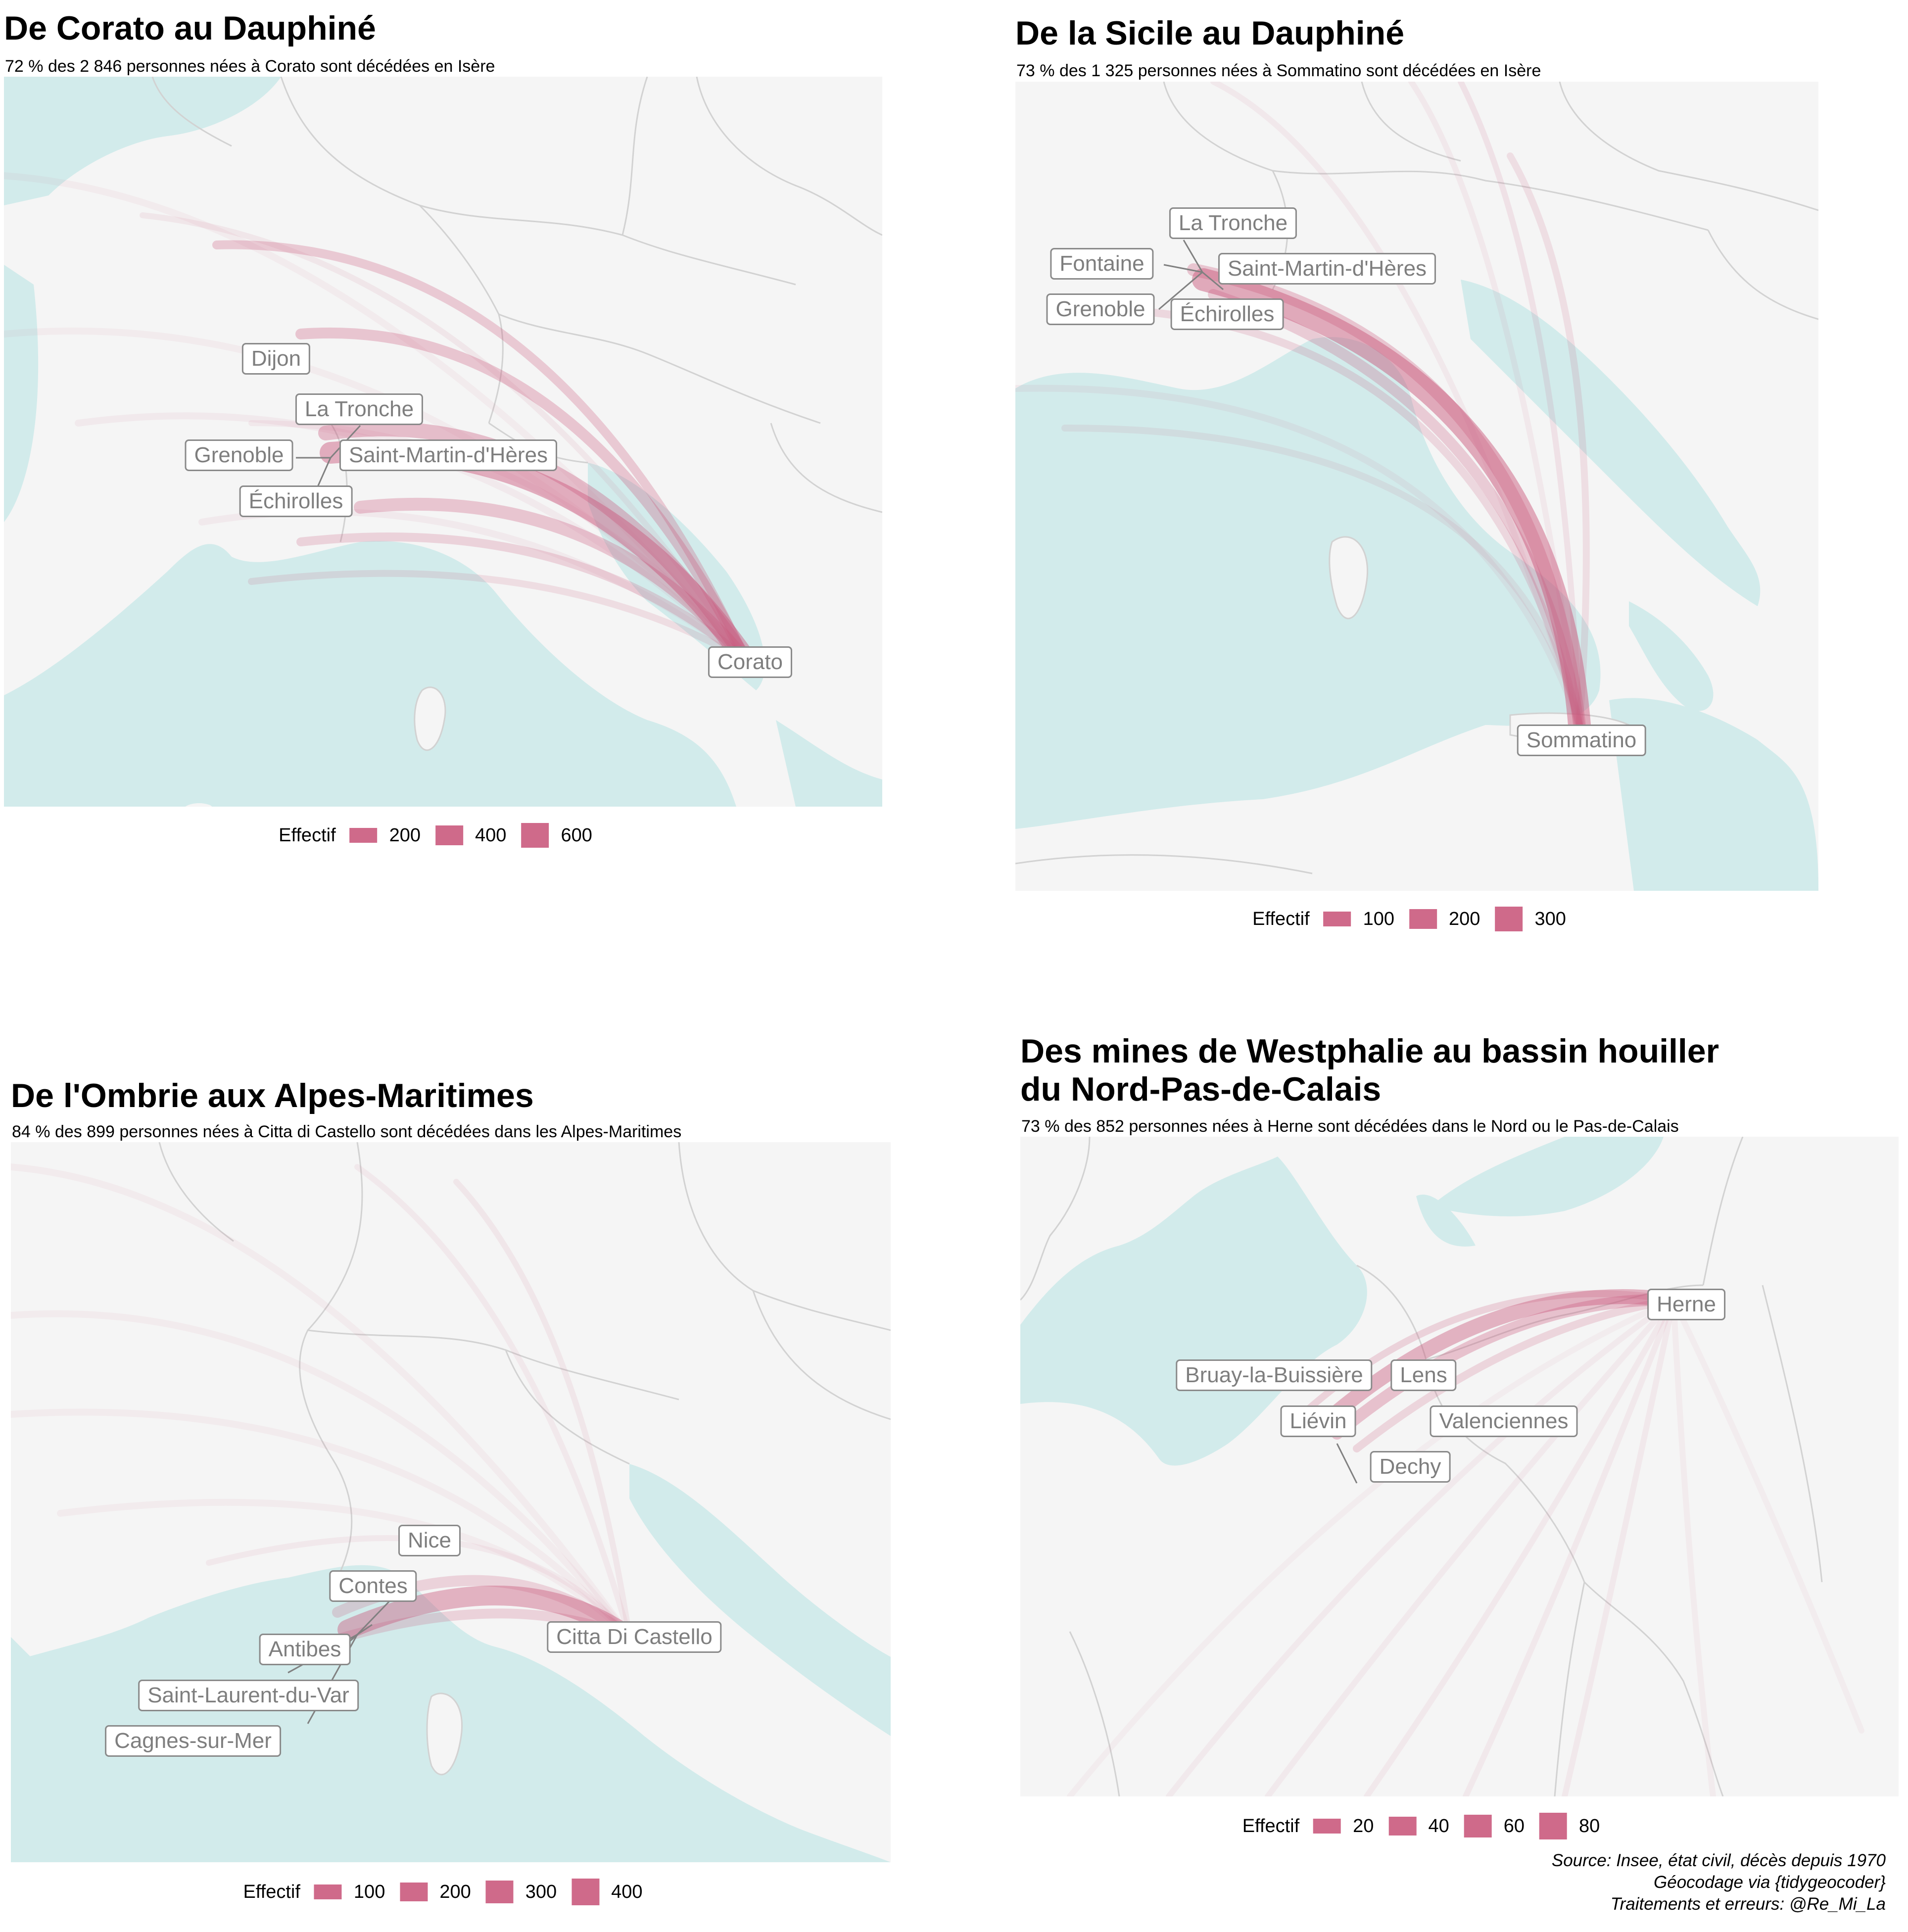  Describe the element at coordinates (276, 359) in the screenshot. I see `city-label-dijon: Dijon` at that location.